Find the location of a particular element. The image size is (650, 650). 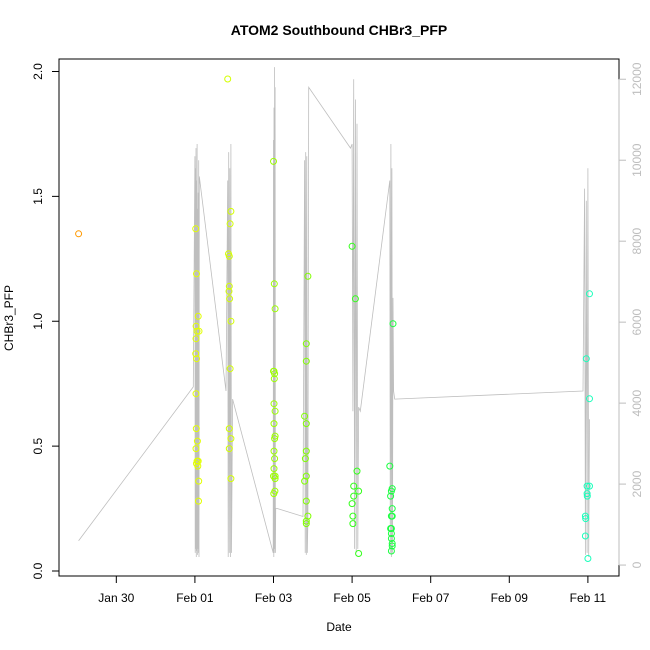

y2-tick-label: 4000 is located at coordinates (637, 402).